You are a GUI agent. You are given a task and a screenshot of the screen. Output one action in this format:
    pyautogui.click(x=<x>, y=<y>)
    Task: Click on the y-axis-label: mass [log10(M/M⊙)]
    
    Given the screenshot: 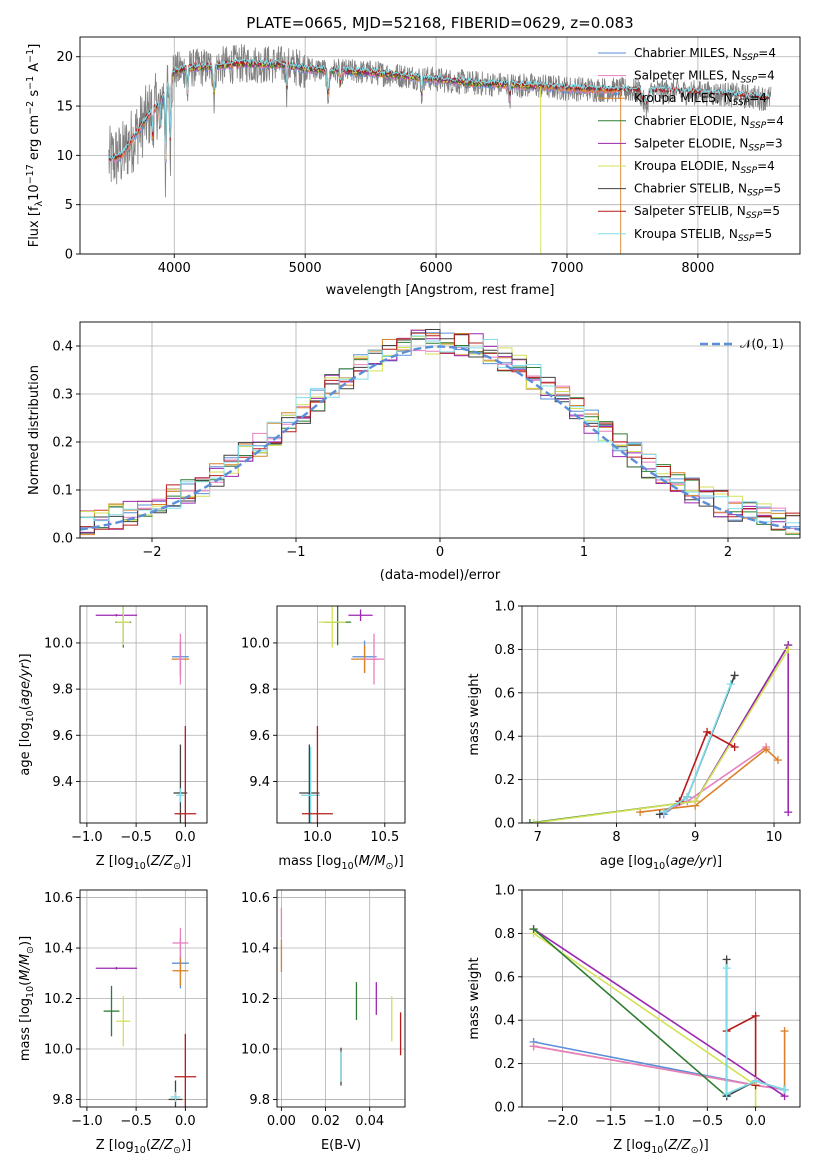 What is the action you would take?
    pyautogui.click(x=27, y=998)
    